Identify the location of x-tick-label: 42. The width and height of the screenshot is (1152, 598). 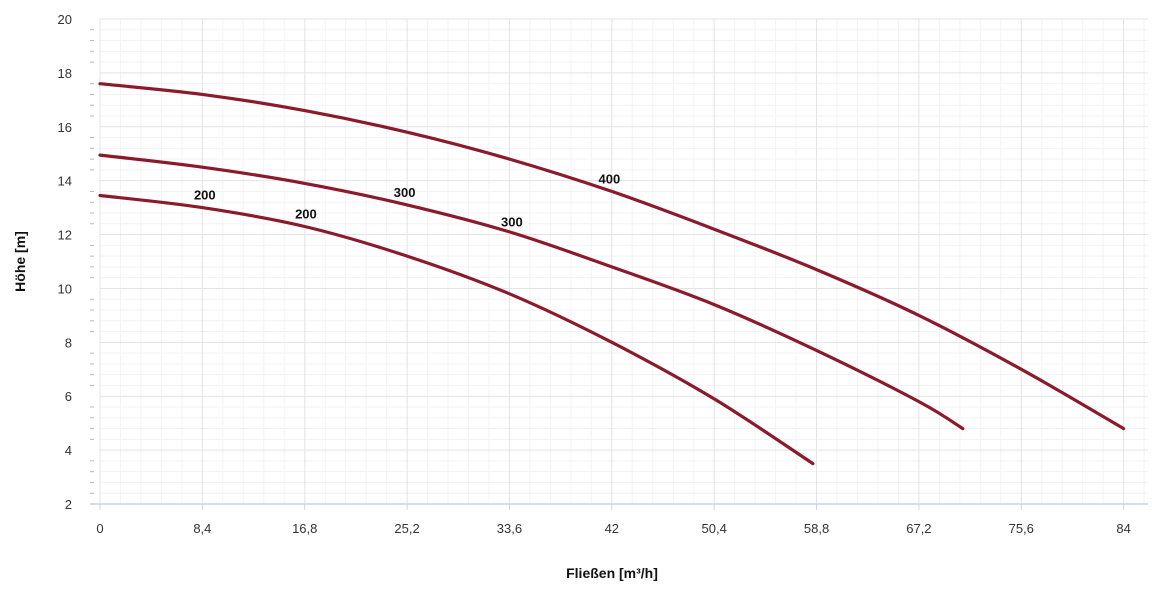
(612, 528).